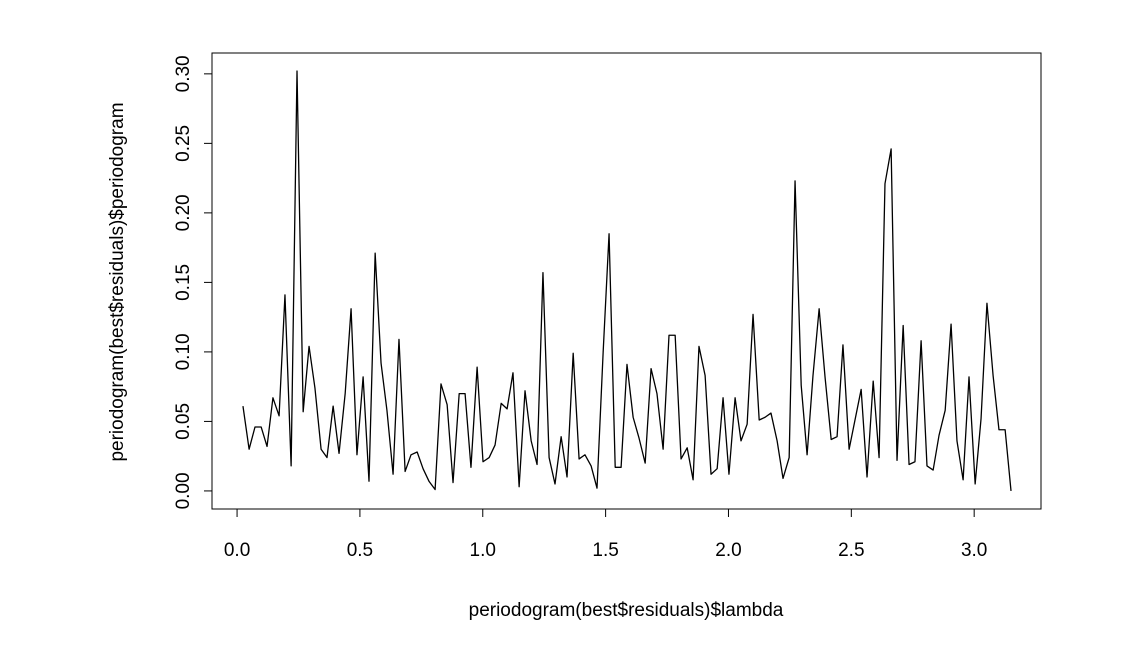 This screenshot has width=1123, height=646. Describe the element at coordinates (974, 550) in the screenshot. I see `x-tick-label: 3.0` at that location.